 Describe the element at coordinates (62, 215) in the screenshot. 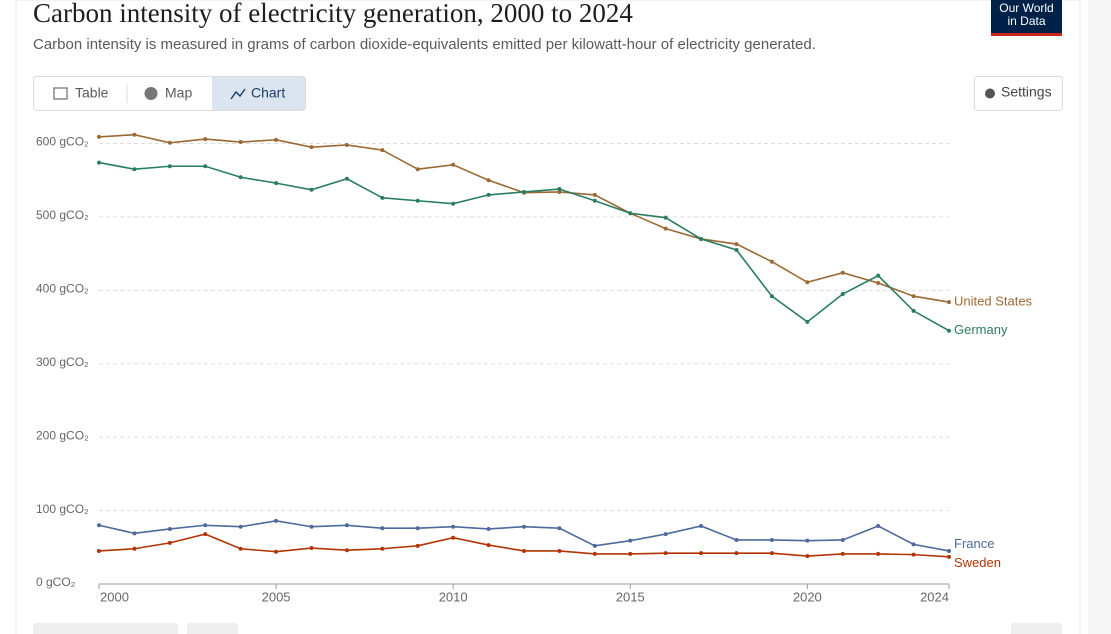

I see `y-tick-label: 500 gCO₂` at that location.